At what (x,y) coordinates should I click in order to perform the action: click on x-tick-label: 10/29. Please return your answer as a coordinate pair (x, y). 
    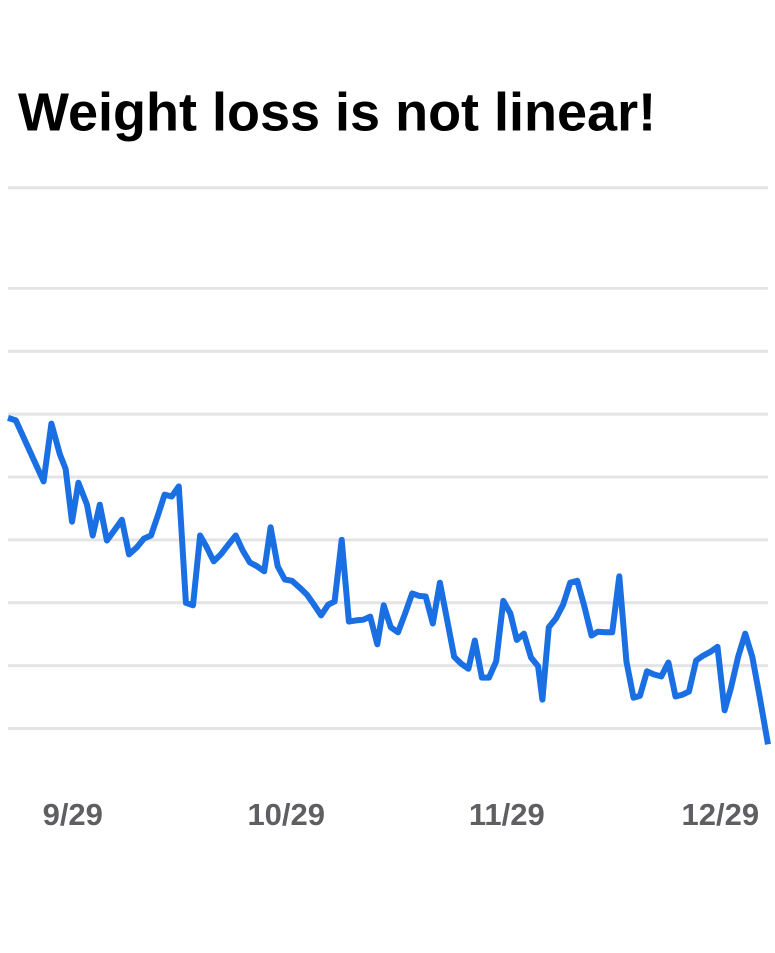
    Looking at the image, I should click on (286, 814).